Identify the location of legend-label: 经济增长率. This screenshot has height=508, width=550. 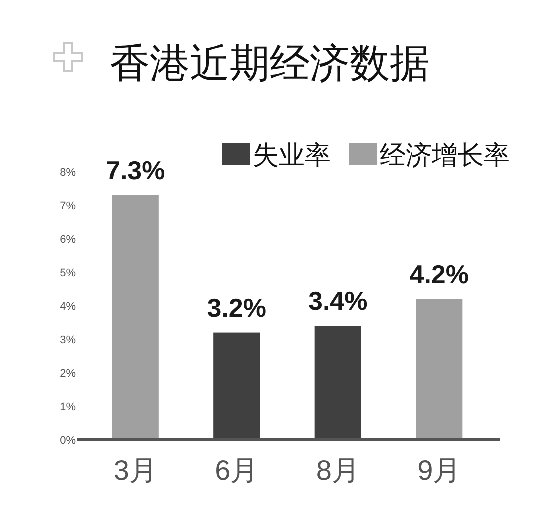
(445, 156).